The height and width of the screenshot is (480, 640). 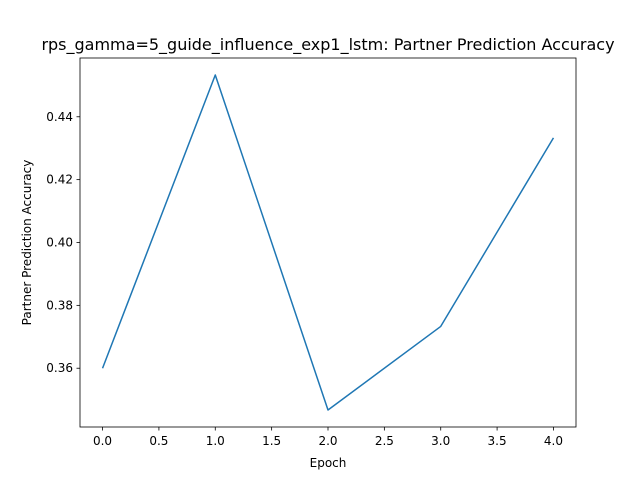 I want to click on x-tick-label: 1.0, so click(x=215, y=441).